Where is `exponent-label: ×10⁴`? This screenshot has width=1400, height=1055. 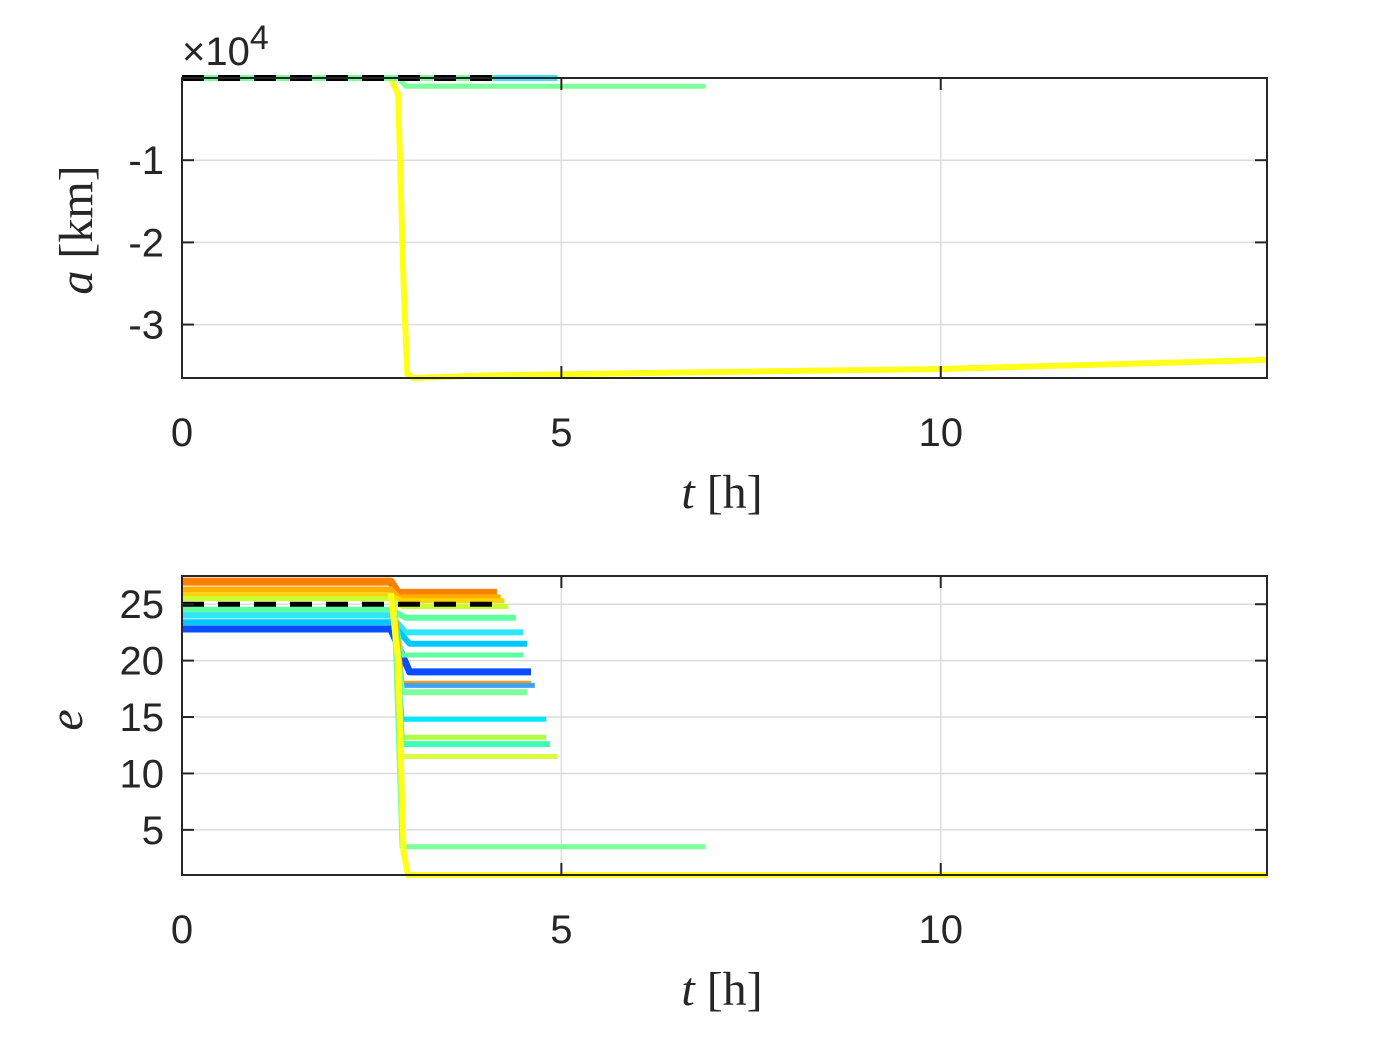 exponent-label: ×10⁴ is located at coordinates (225, 46).